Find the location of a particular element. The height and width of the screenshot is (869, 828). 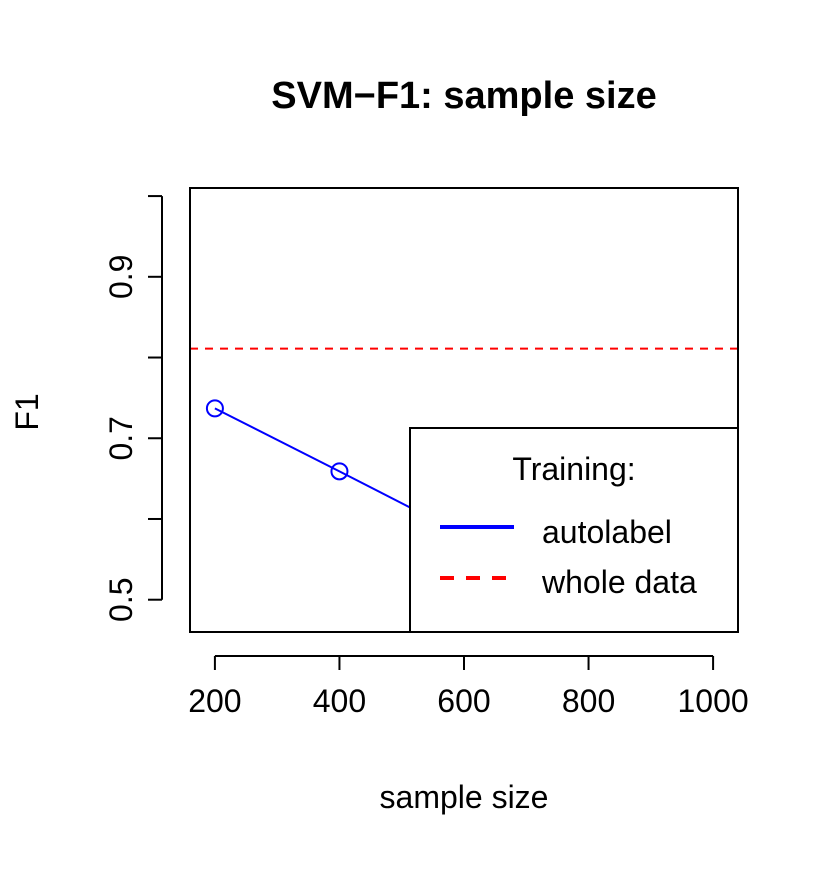

x-tick-label: 400 is located at coordinates (339, 701).